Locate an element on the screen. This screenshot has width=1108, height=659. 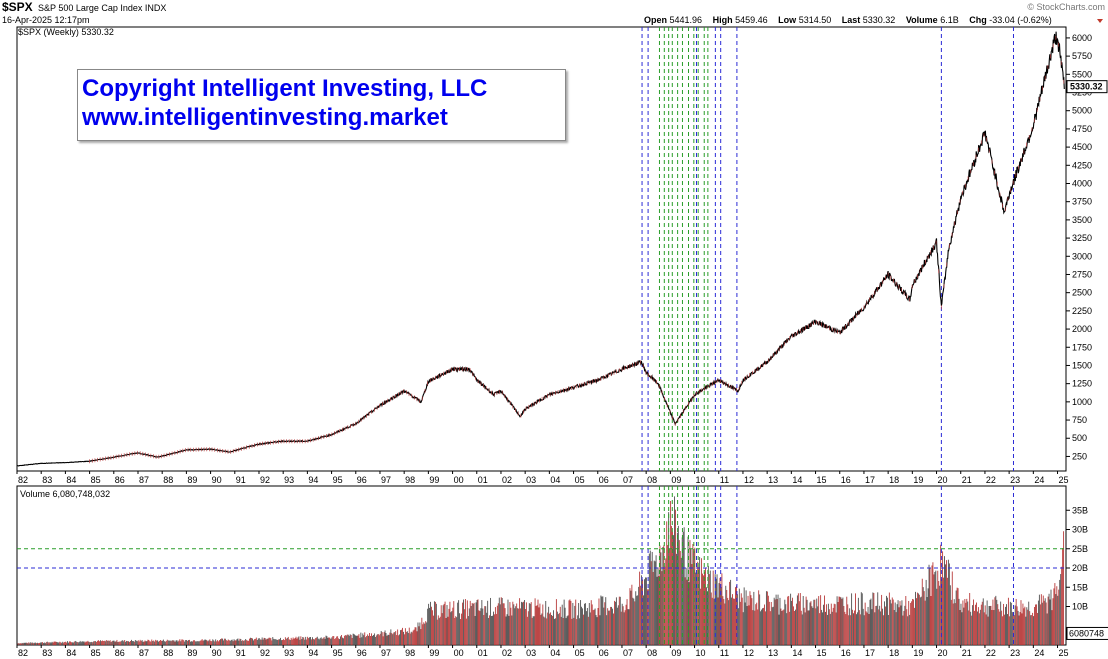
price-xtick-label: 95 is located at coordinates (338, 480).